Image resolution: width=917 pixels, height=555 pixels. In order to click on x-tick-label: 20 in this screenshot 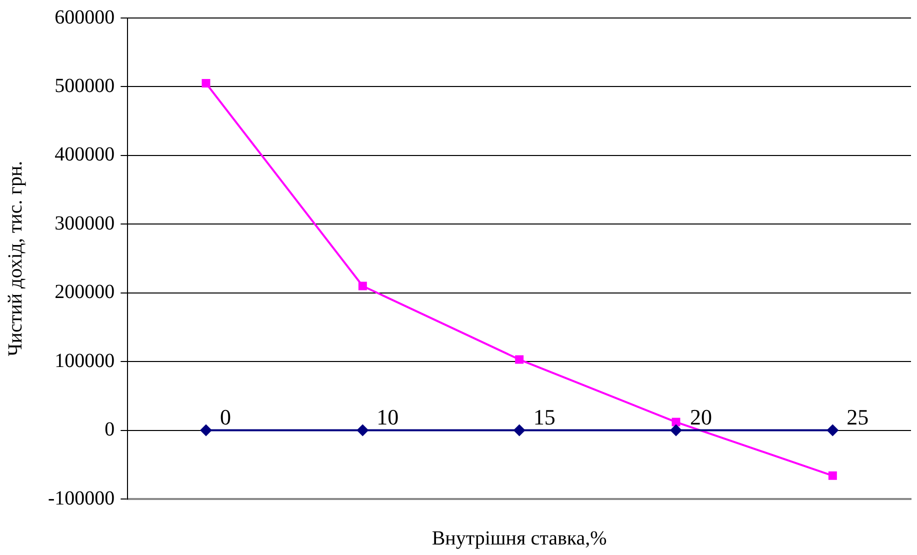, I will do `click(701, 417)`.